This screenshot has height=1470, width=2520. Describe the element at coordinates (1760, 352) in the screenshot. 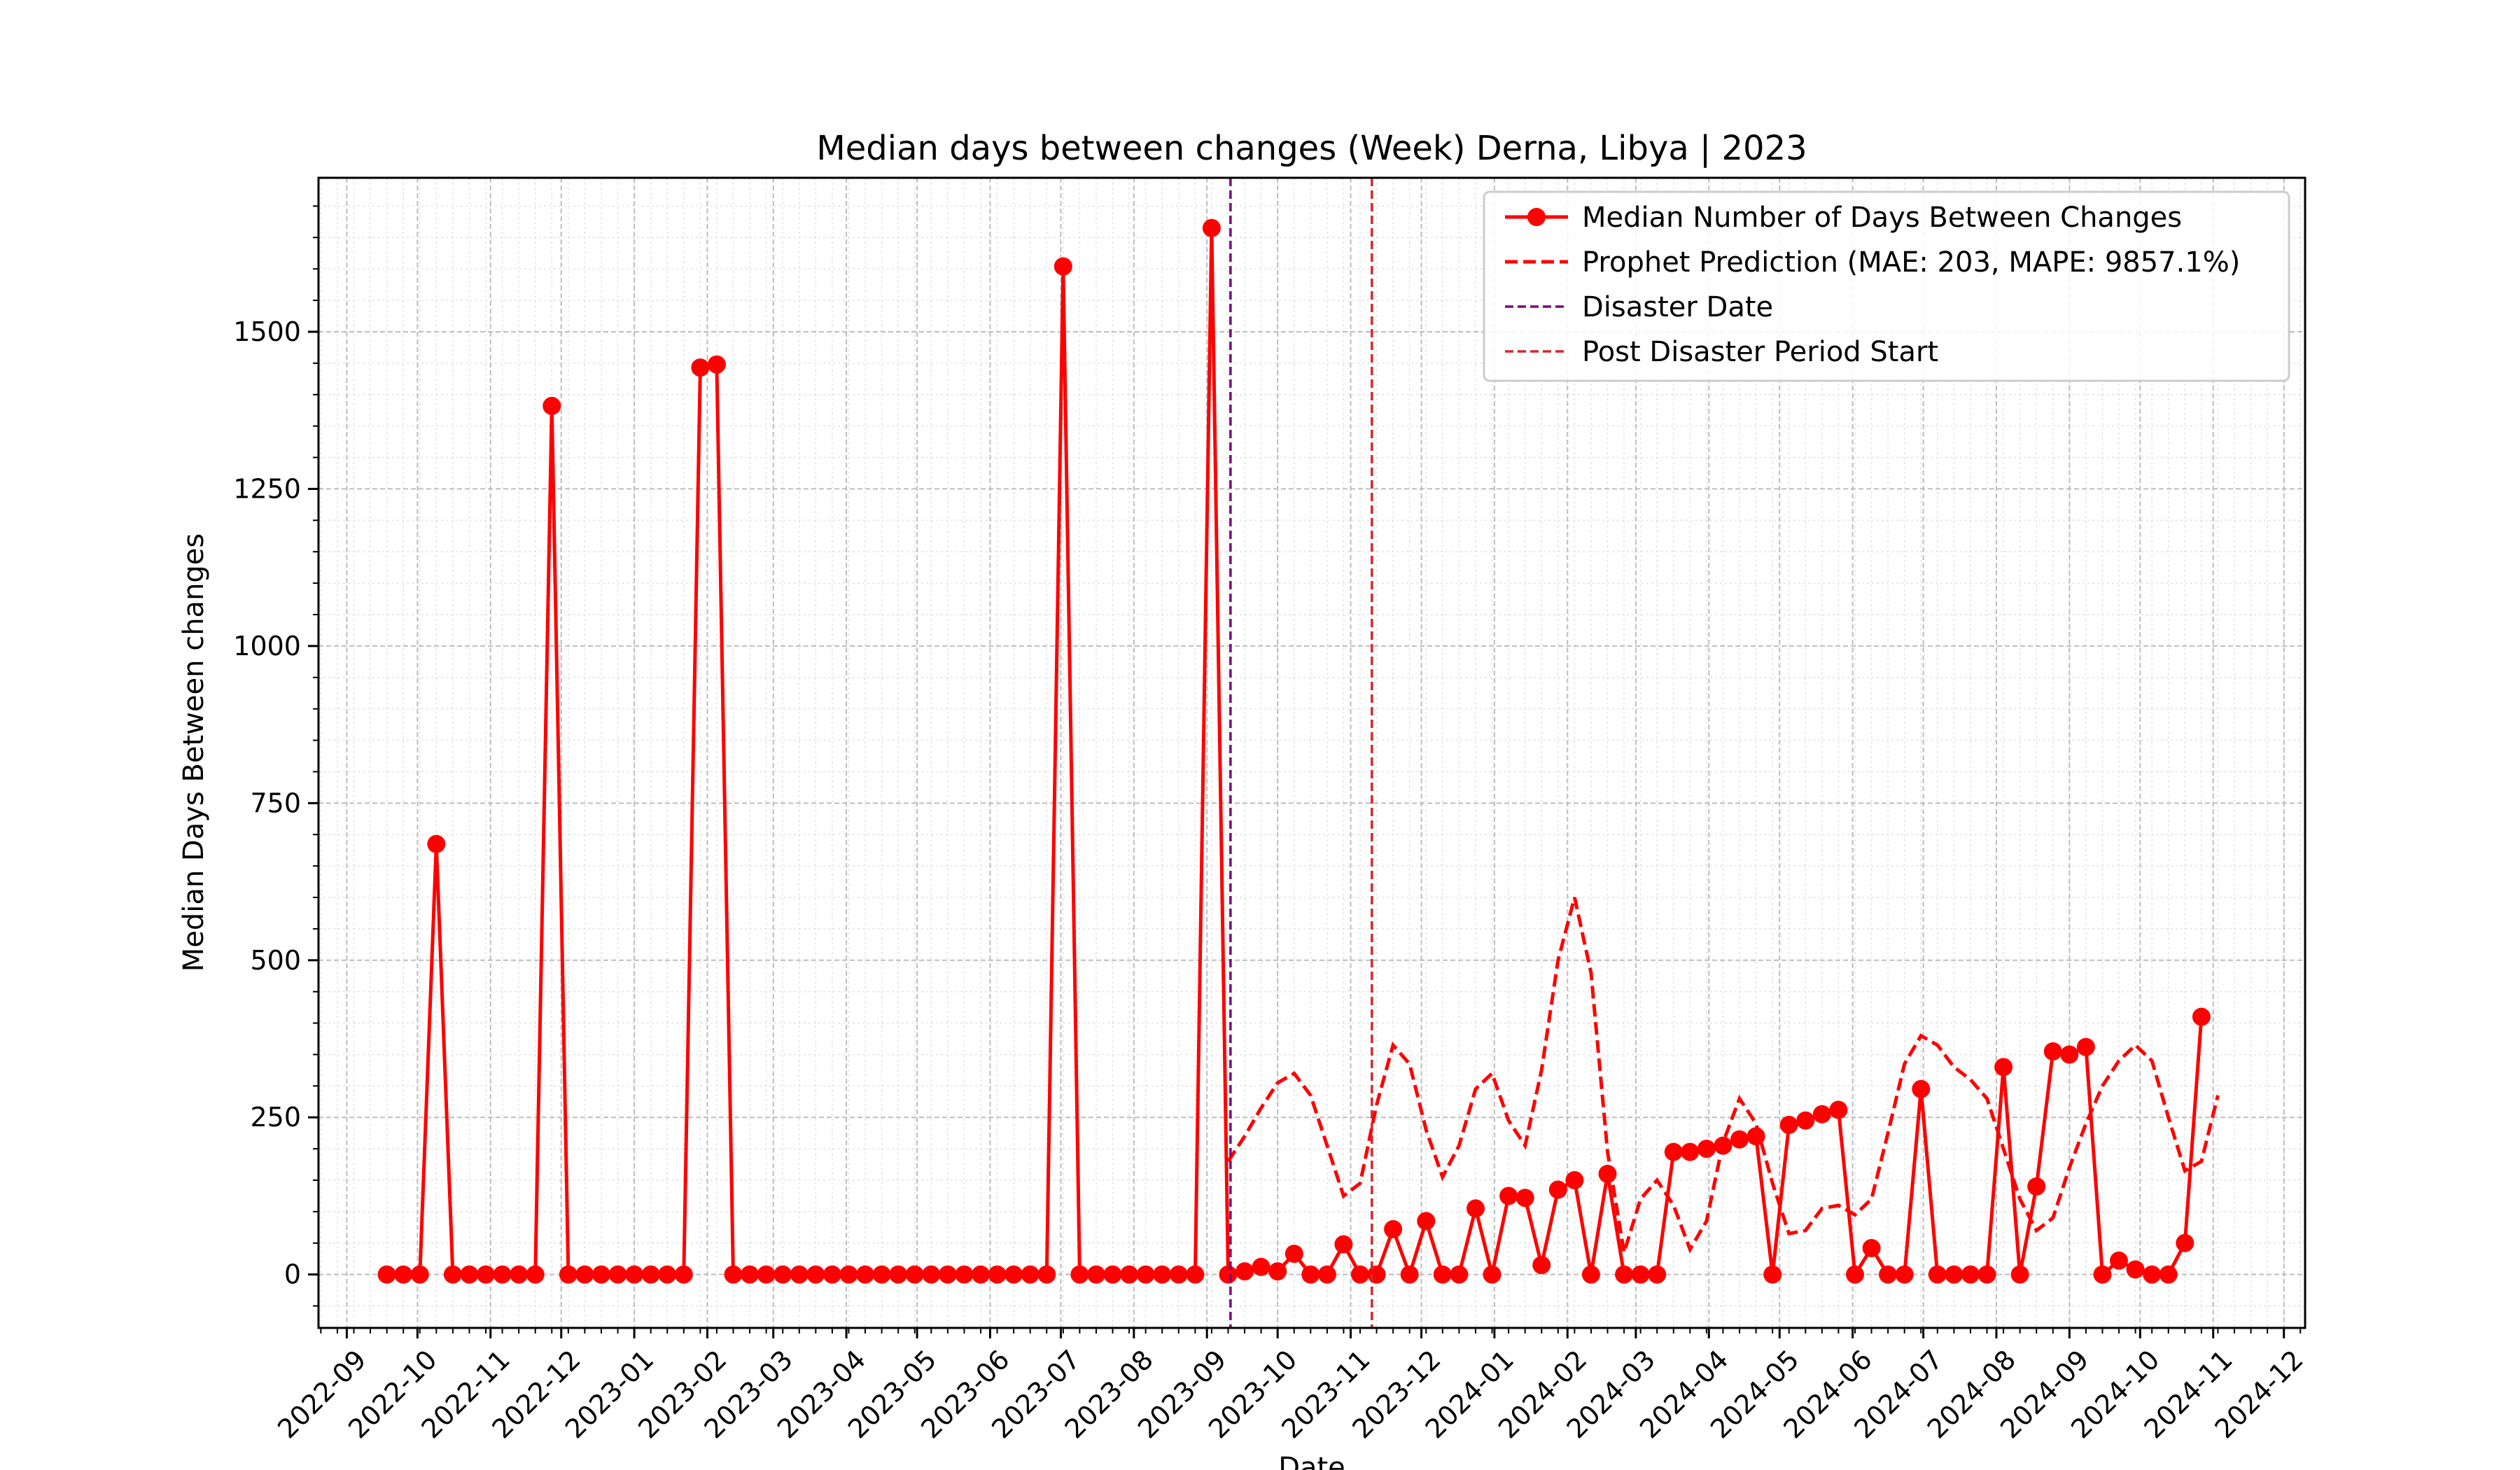

I see `legend-label-post-disaster: Post Disaster Period Start` at that location.